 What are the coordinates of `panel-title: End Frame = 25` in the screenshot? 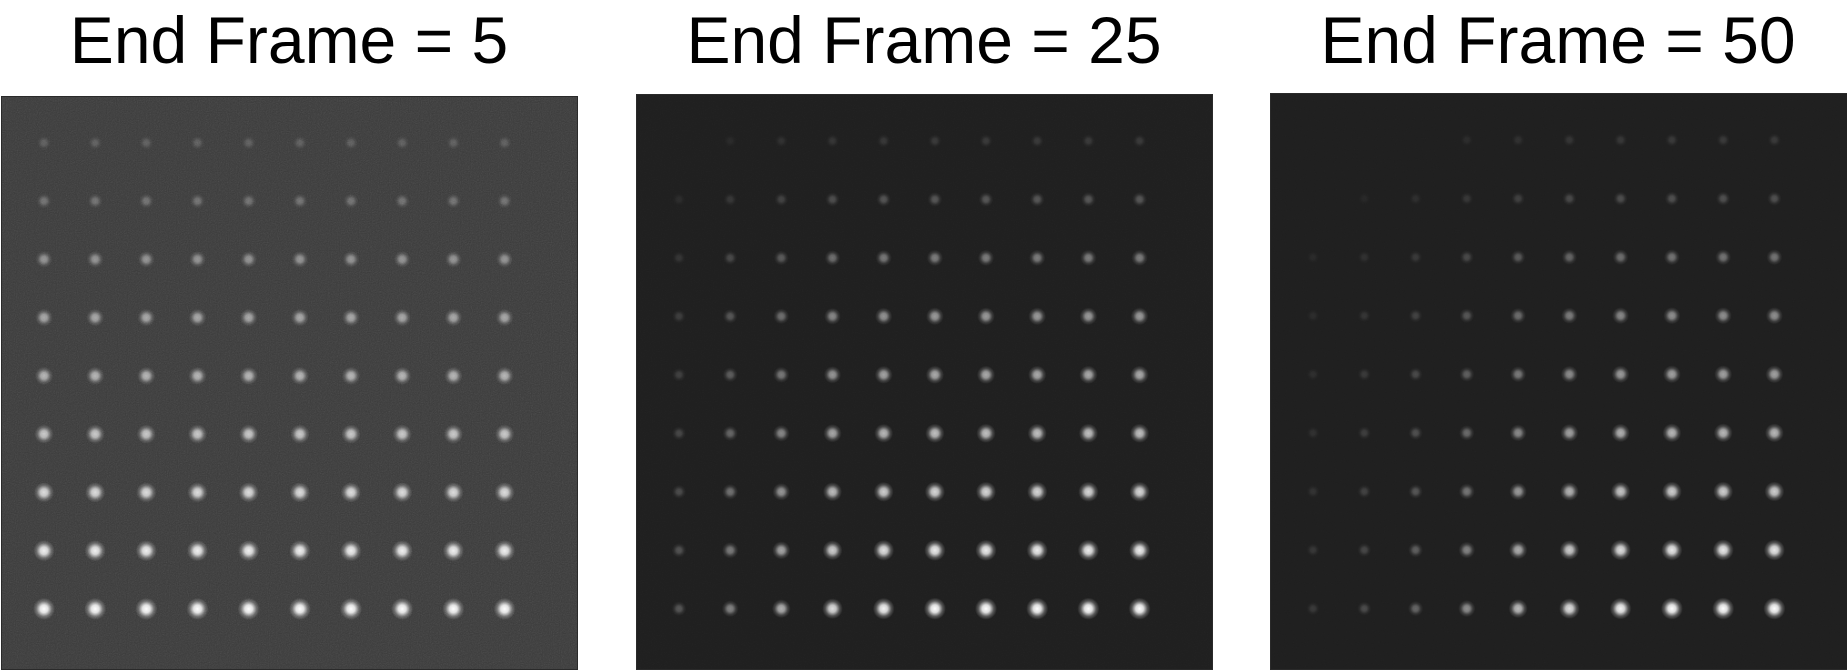 It's located at (924, 40).